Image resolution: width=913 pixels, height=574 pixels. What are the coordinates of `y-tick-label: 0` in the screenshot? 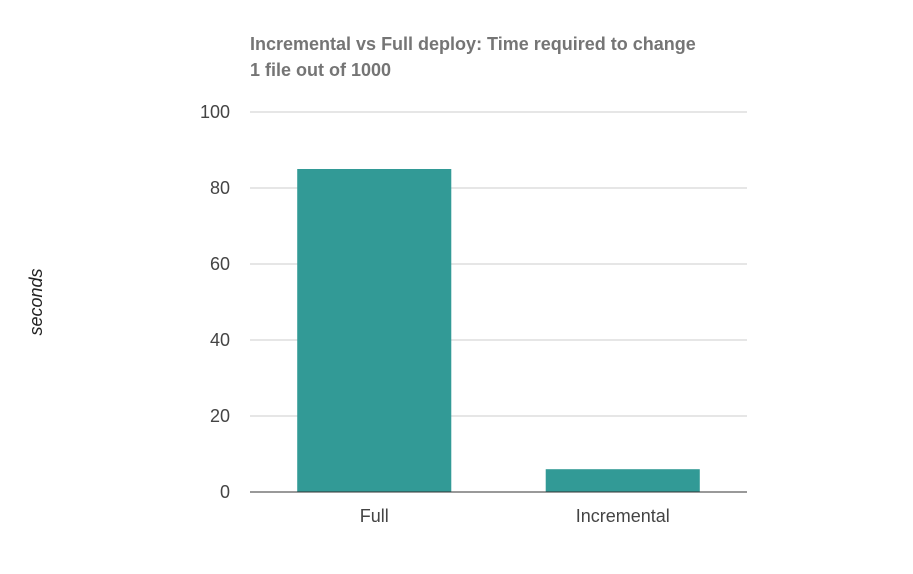 It's located at (225, 492).